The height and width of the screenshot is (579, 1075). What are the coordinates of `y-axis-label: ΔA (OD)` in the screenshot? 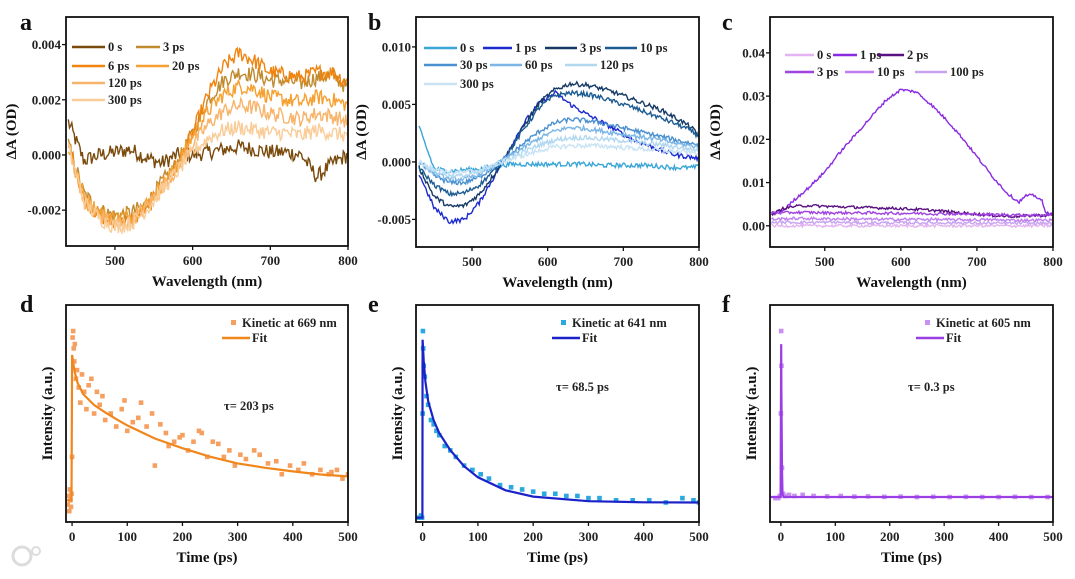 It's located at (362, 132).